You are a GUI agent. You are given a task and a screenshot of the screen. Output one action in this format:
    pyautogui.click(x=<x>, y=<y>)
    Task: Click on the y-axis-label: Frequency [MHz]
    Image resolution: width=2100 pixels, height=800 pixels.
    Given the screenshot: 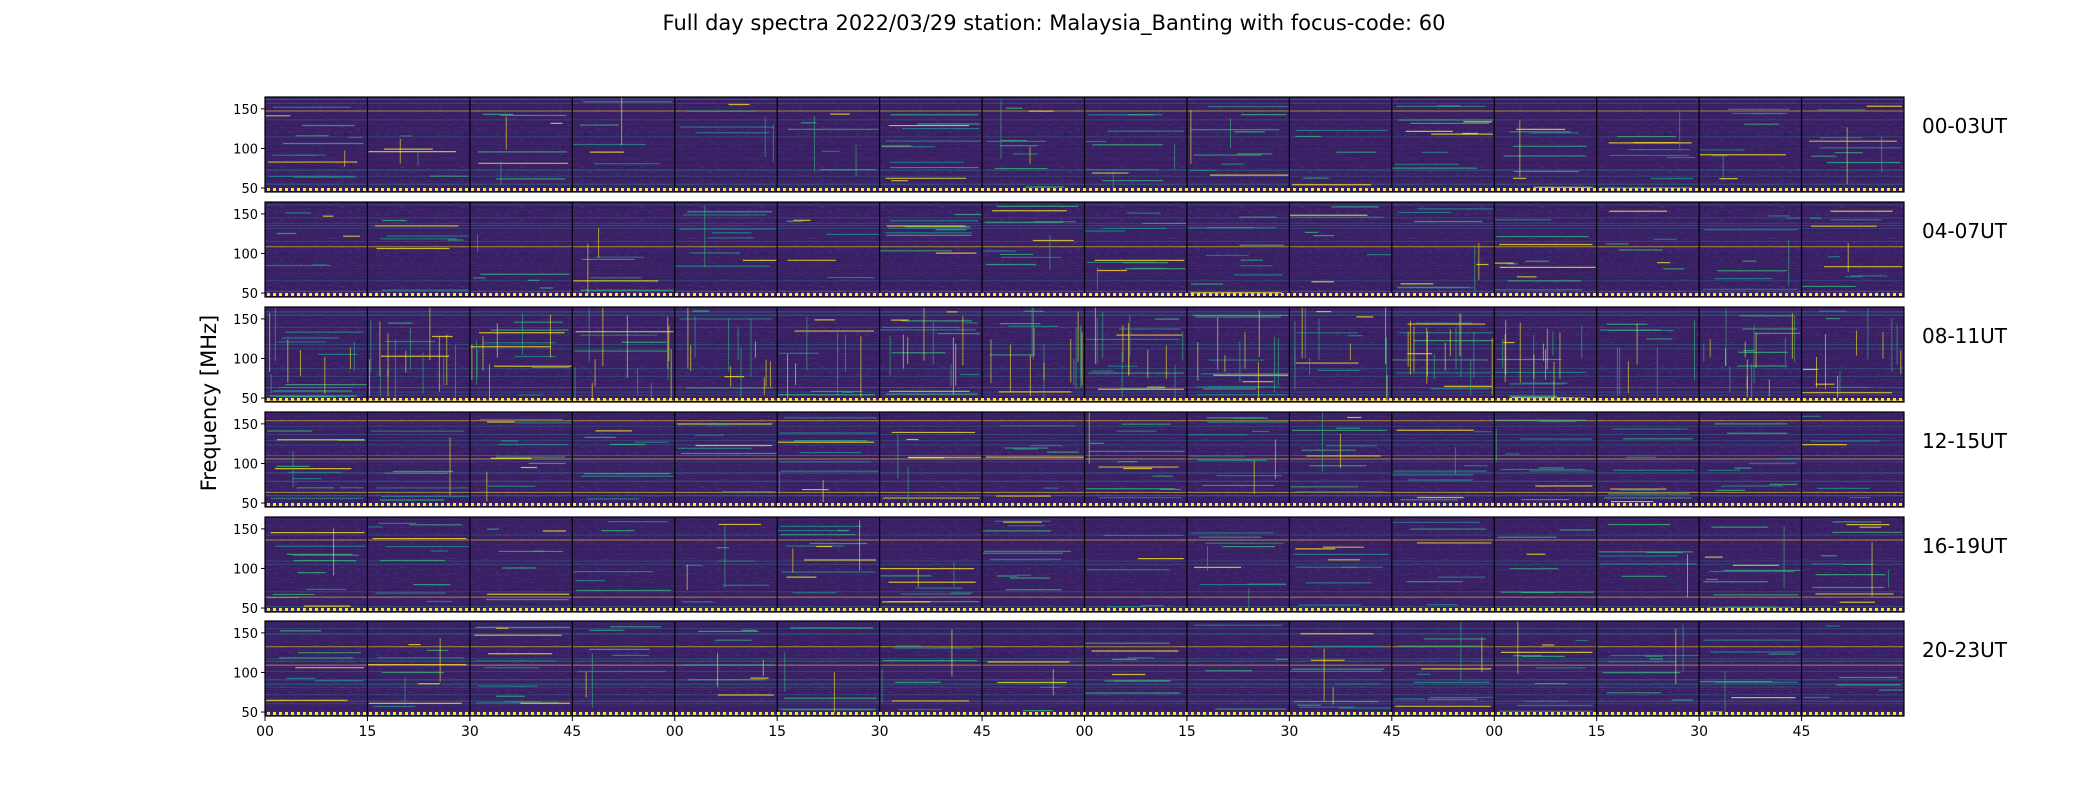 What is the action you would take?
    pyautogui.click(x=209, y=403)
    